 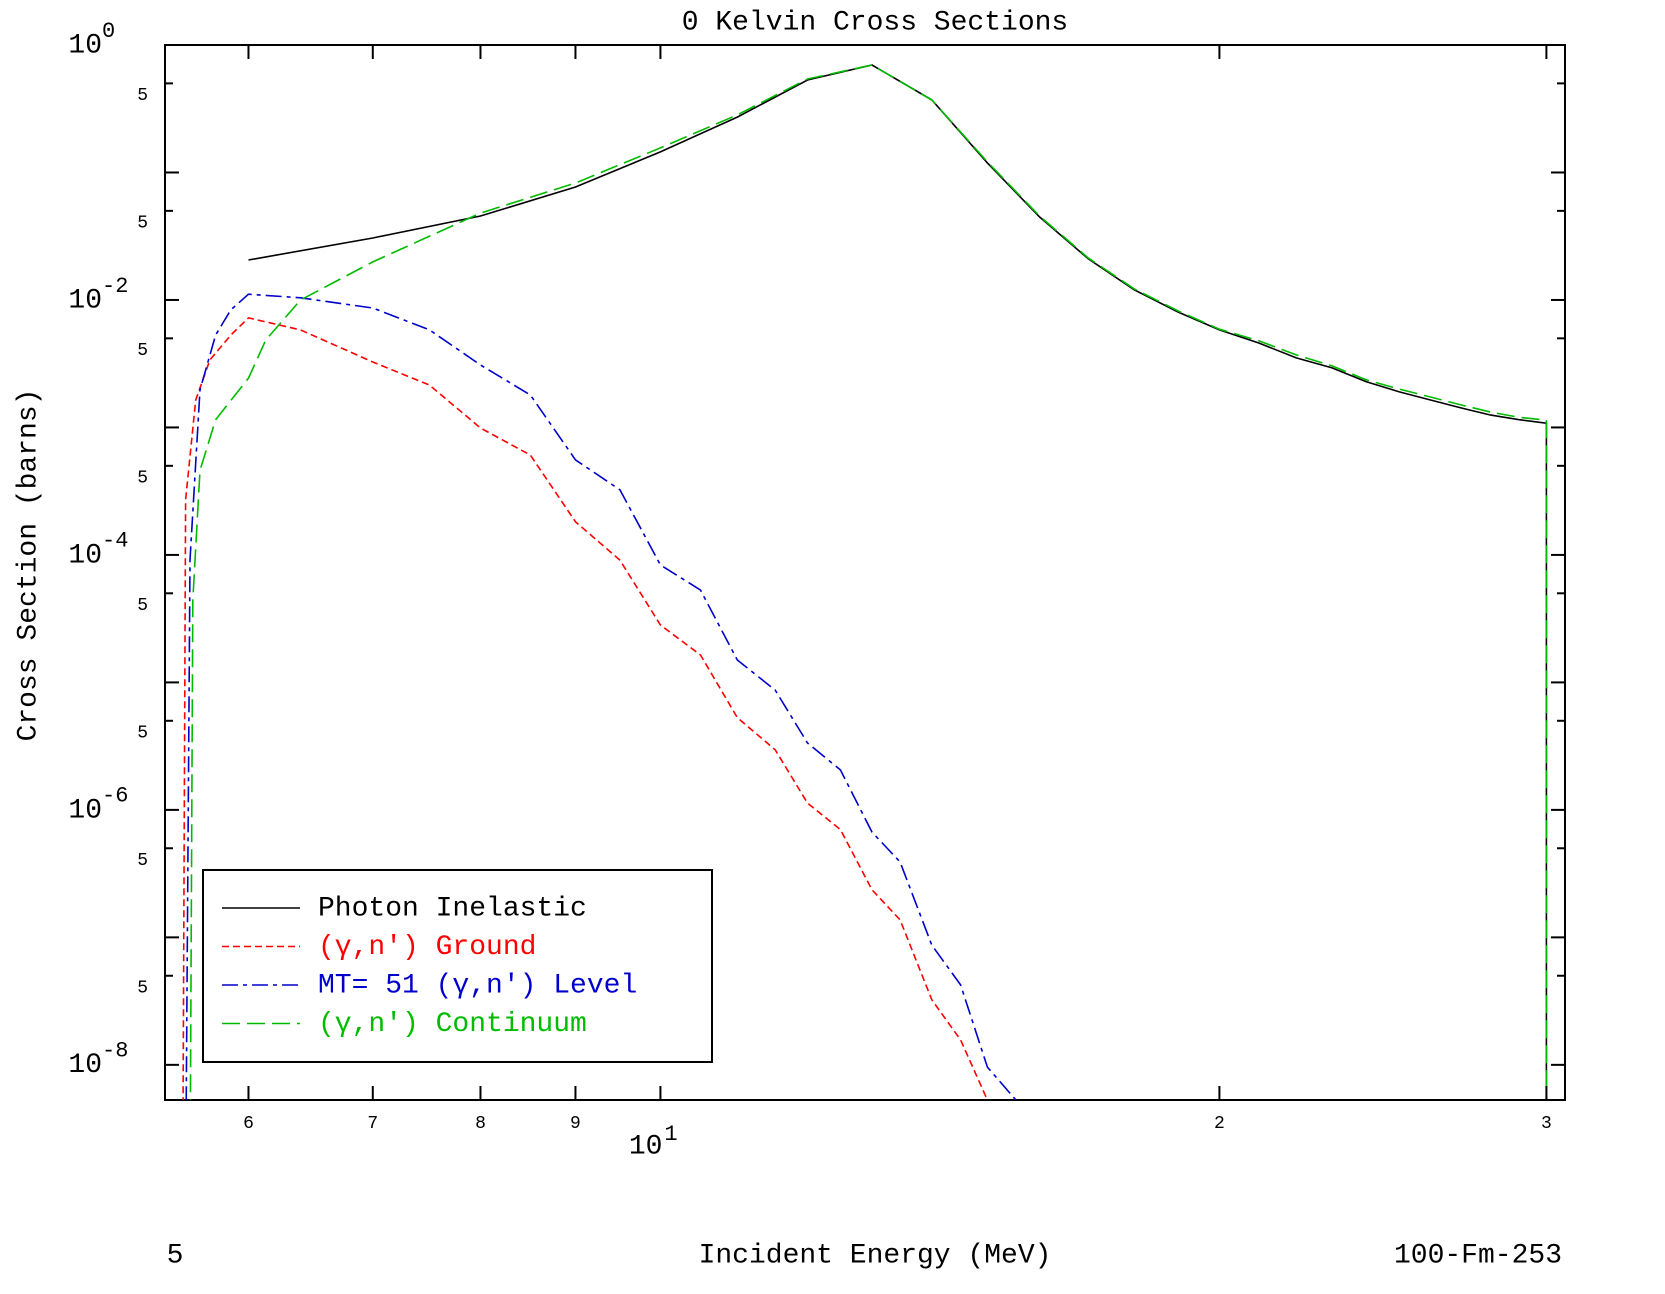 What do you see at coordinates (575, 1124) in the screenshot?
I see `x-tick-label: 9` at bounding box center [575, 1124].